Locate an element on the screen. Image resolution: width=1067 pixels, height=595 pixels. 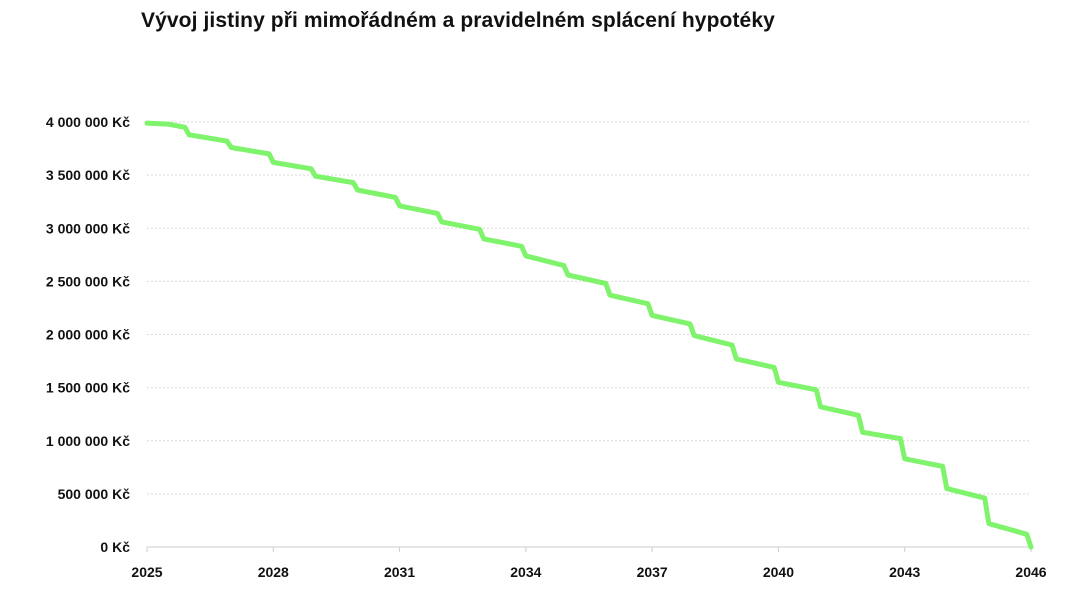
y-tick-label: 3 000 000 Kč is located at coordinates (88, 228).